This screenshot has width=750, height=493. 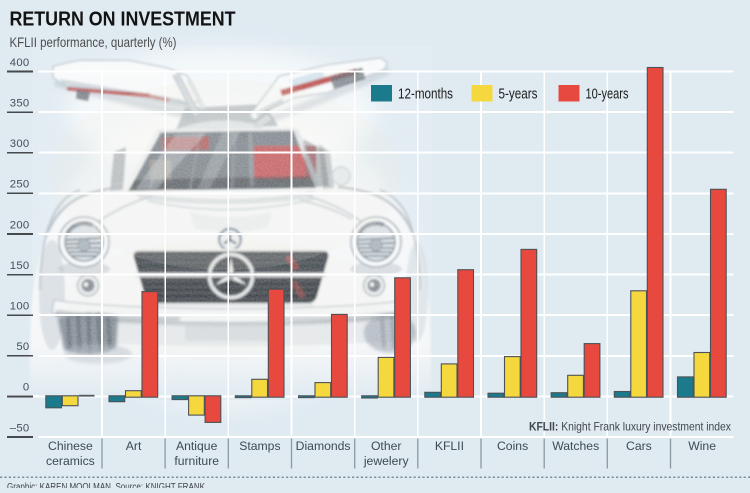 What do you see at coordinates (26, 388) in the screenshot?
I see `svg-text: 0` at bounding box center [26, 388].